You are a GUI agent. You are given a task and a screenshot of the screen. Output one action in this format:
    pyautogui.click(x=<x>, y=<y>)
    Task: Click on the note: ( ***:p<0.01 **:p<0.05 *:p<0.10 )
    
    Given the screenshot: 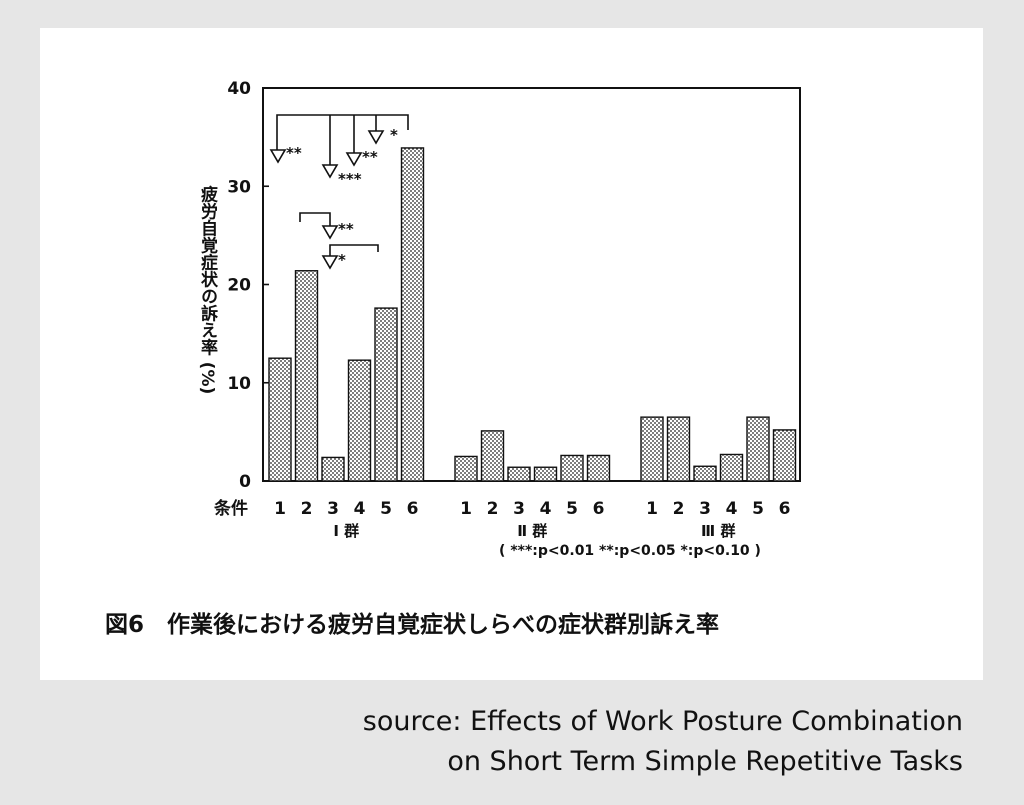 What is the action you would take?
    pyautogui.click(x=630, y=551)
    